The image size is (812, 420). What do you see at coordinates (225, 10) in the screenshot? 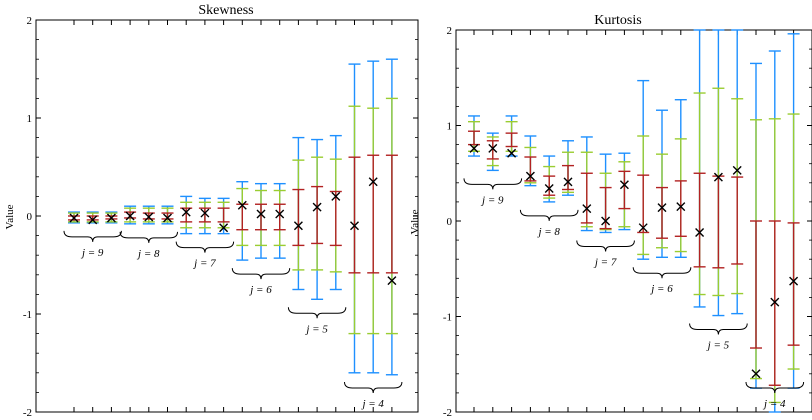
I see `skewness-title: Skewness` at bounding box center [225, 10].